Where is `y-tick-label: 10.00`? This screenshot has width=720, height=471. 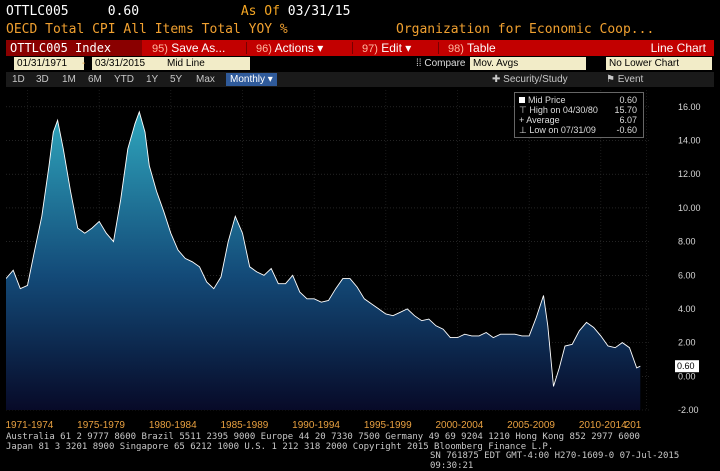 y-tick-label: 10.00 is located at coordinates (689, 208).